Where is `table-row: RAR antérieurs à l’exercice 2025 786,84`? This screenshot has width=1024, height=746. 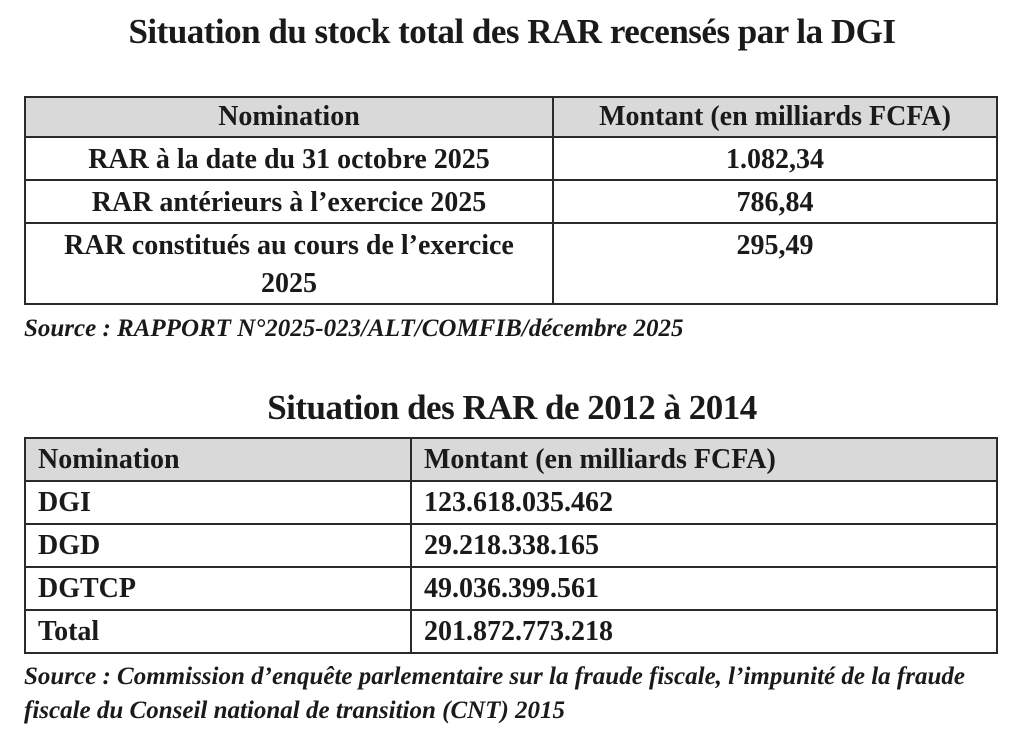 table-row: RAR antérieurs à l’exercice 2025 786,84 is located at coordinates (511, 201).